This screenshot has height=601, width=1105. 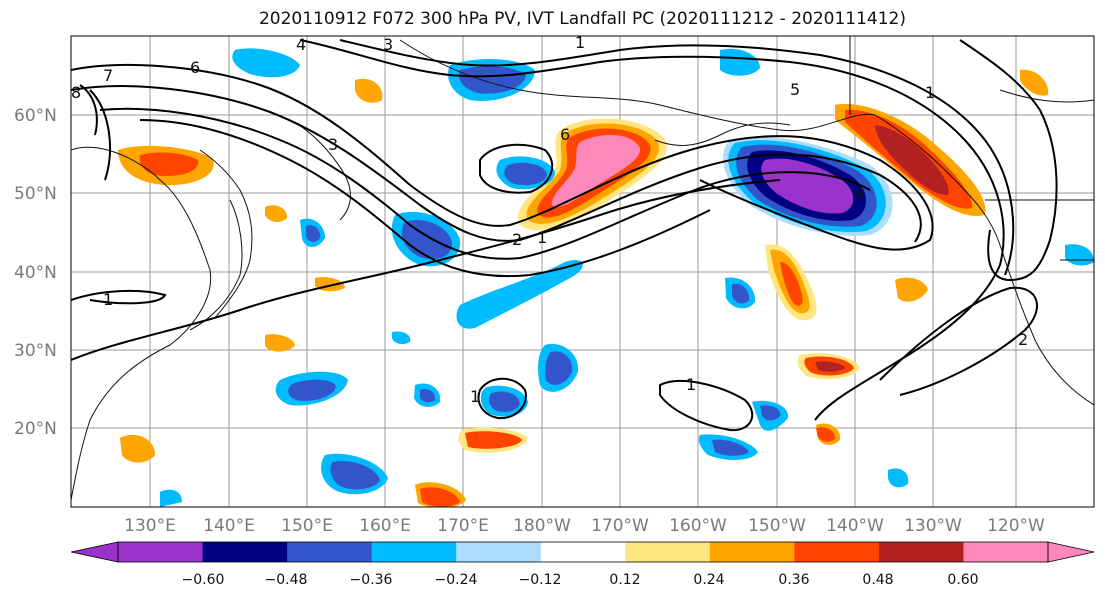 I want to click on colorbar-extension-min, so click(x=94, y=552).